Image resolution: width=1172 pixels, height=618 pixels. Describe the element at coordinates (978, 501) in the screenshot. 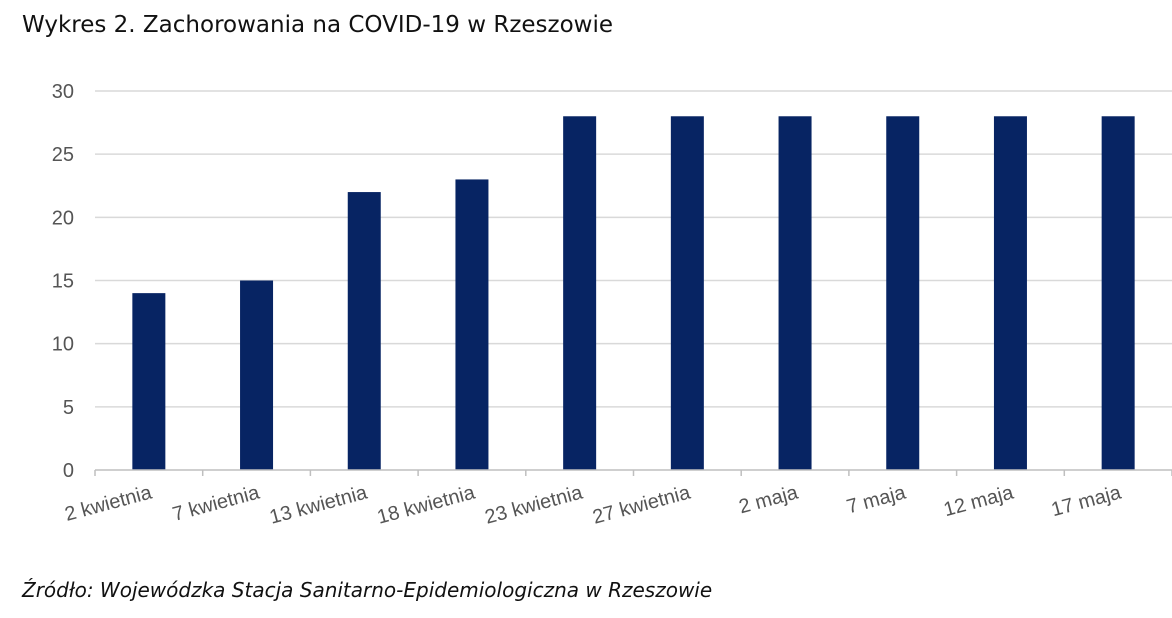

I see `x-tick-label: 12 maja` at that location.